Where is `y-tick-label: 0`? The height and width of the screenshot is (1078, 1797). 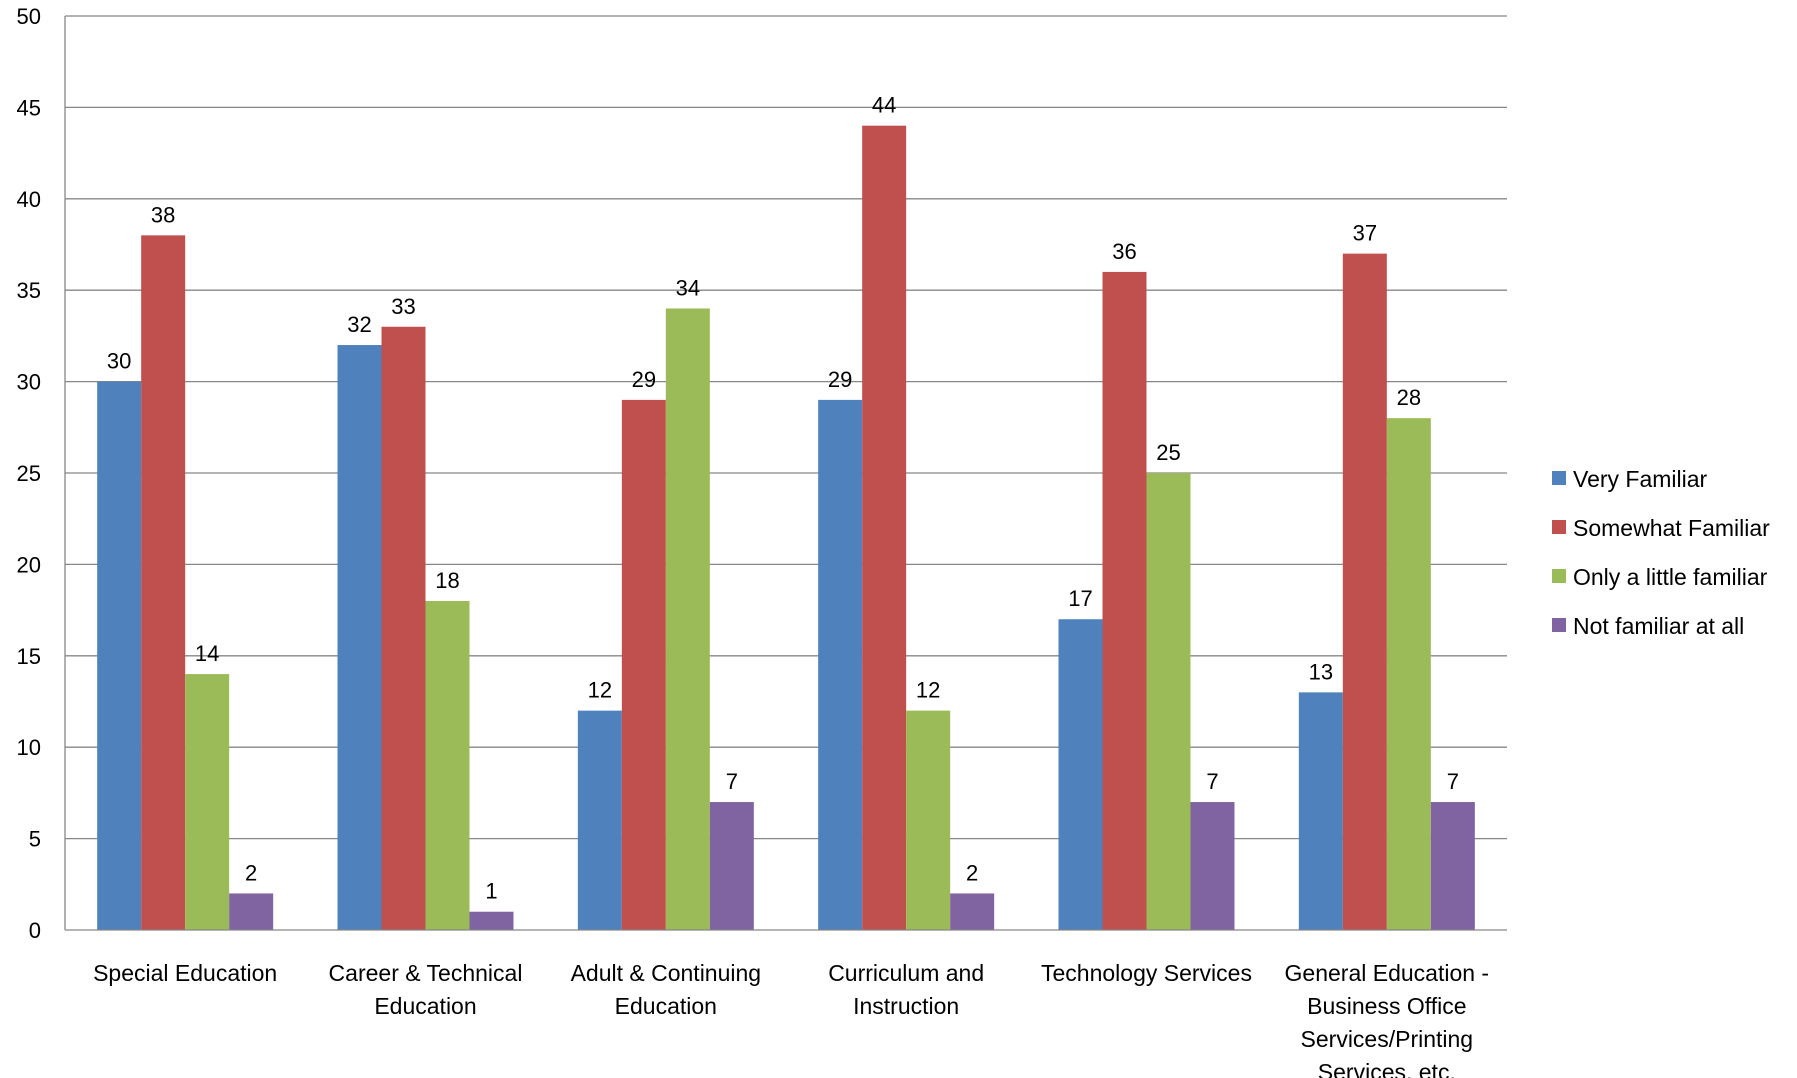 y-tick-label: 0 is located at coordinates (35, 930).